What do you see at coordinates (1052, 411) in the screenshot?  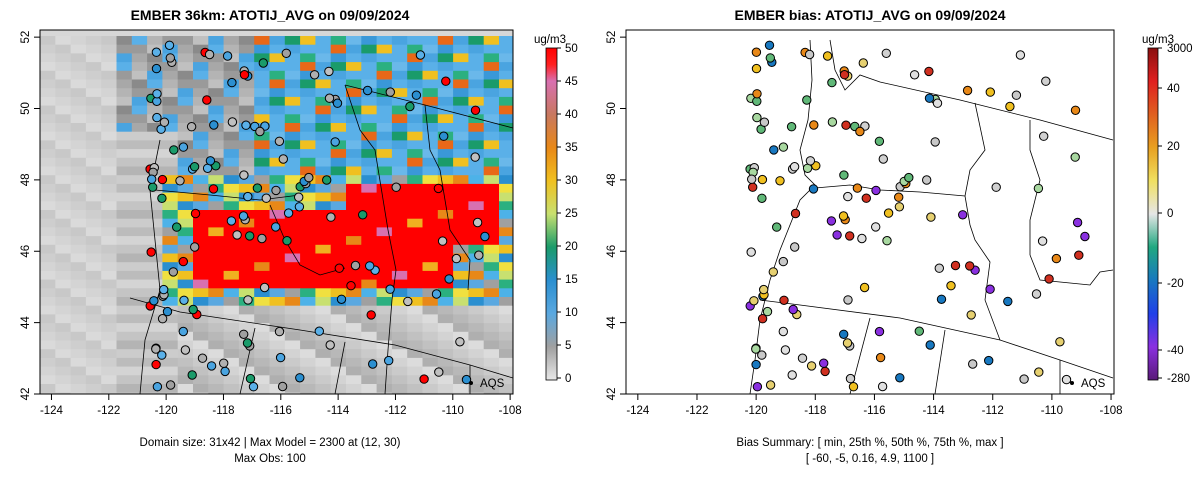 I see `x-tick-label: -110` at bounding box center [1052, 411].